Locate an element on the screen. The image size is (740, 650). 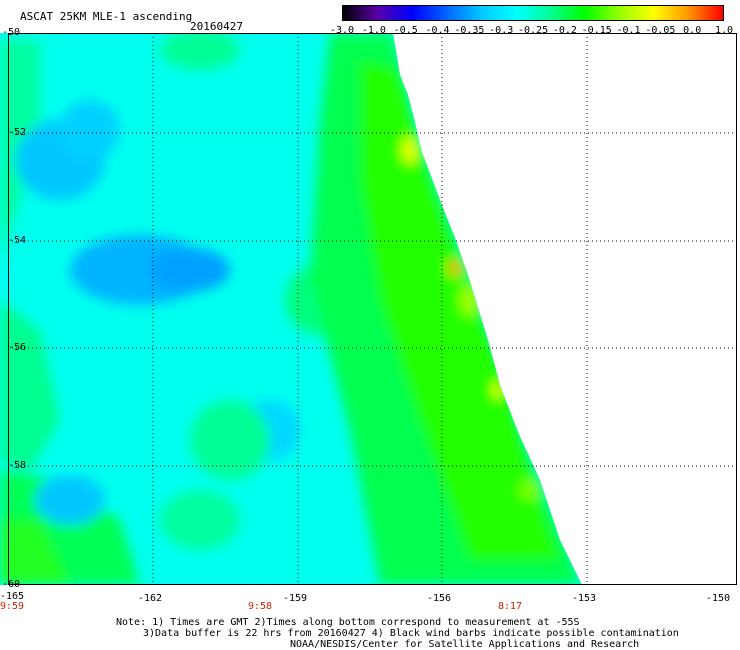
time-label: 8:17 is located at coordinates (510, 606).